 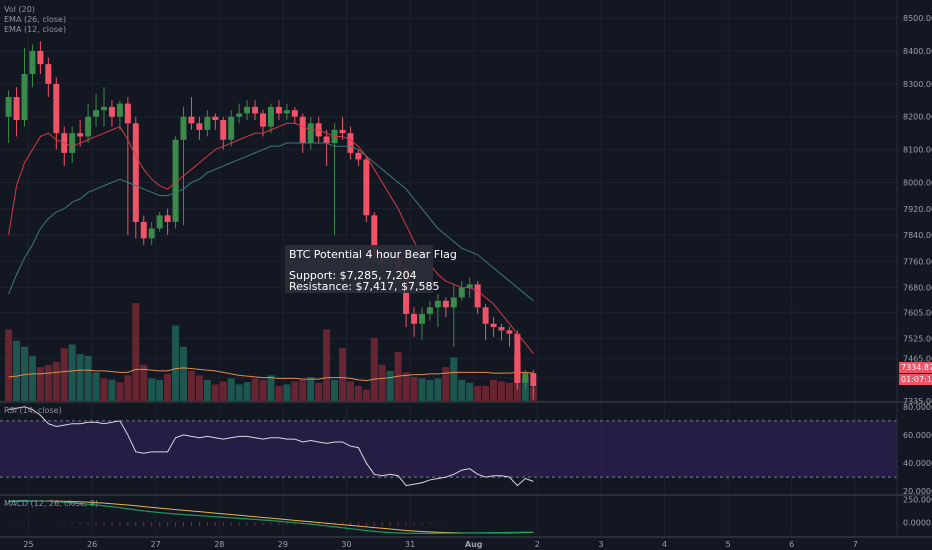 What do you see at coordinates (917, 261) in the screenshot?
I see `price-tick-label: 7760.00` at bounding box center [917, 261].